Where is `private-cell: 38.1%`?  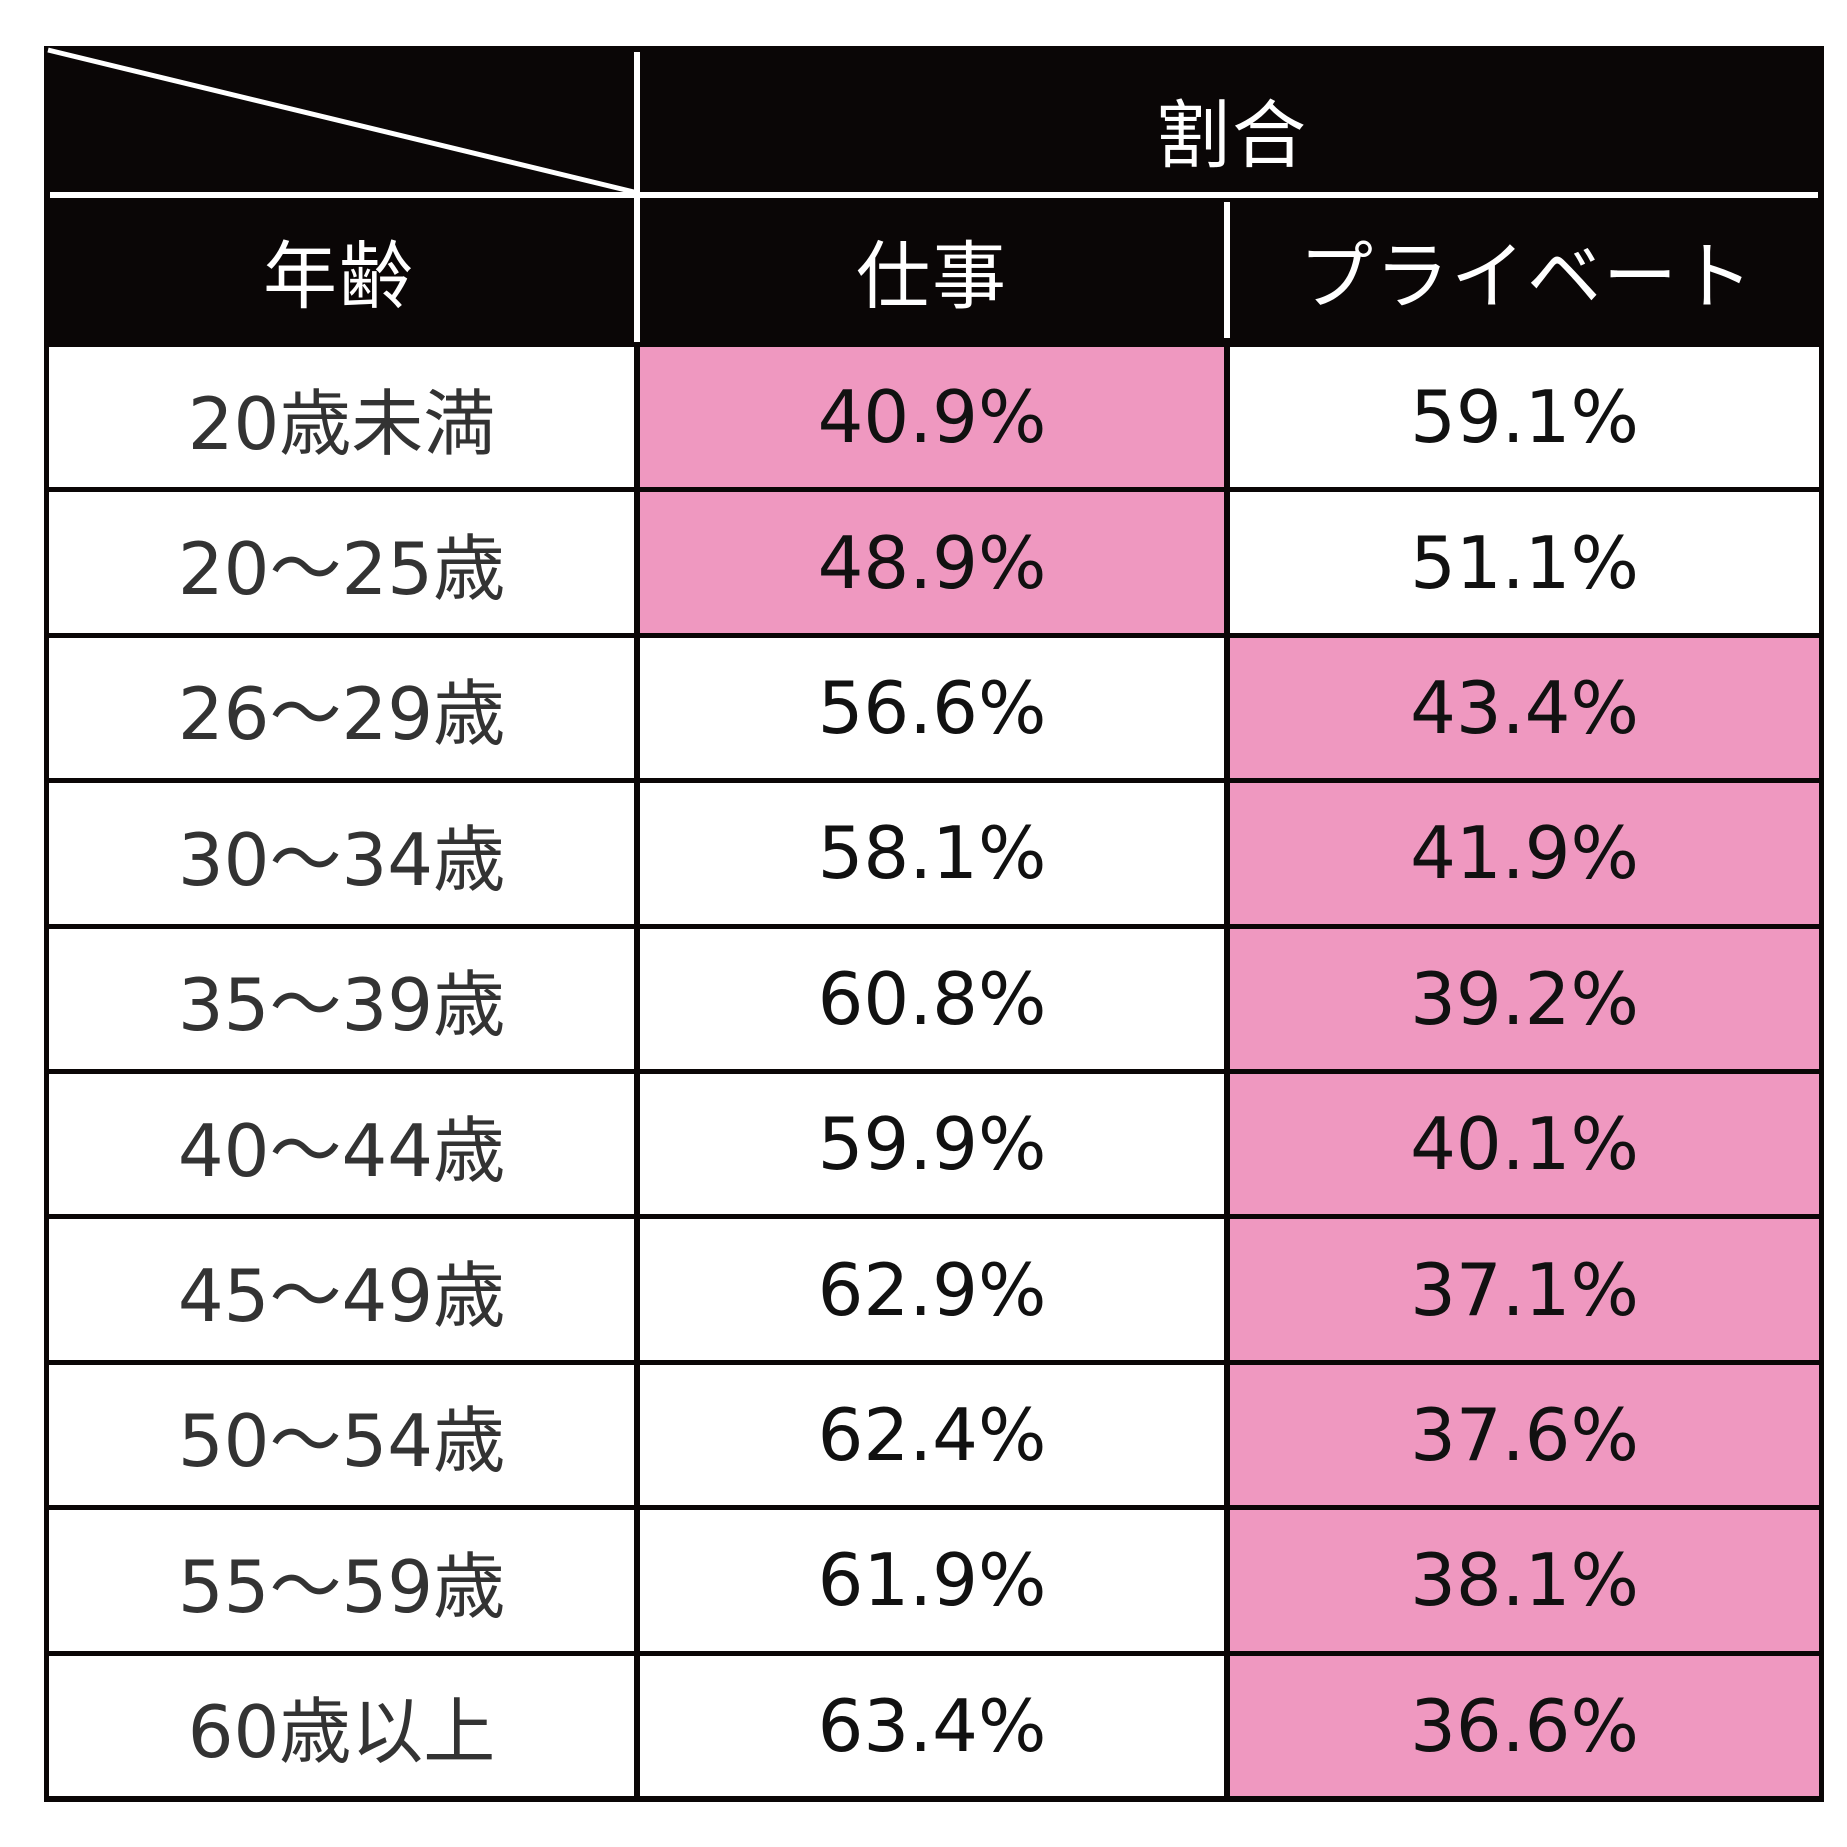 private-cell: 38.1% is located at coordinates (1524, 1580).